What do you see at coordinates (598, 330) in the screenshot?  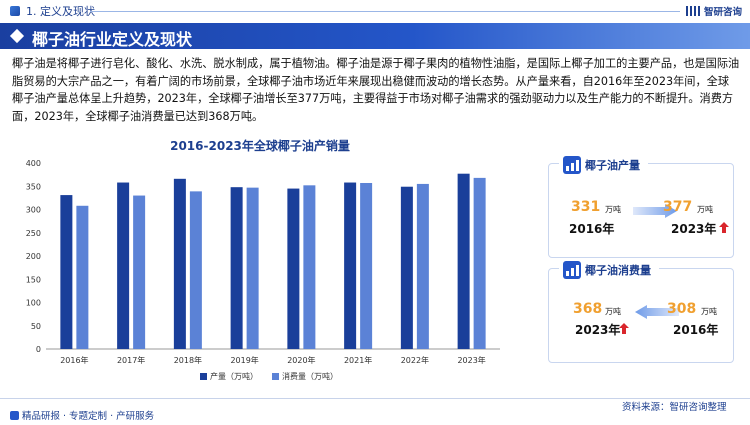 I see `consumption-left-year: 2023年` at bounding box center [598, 330].